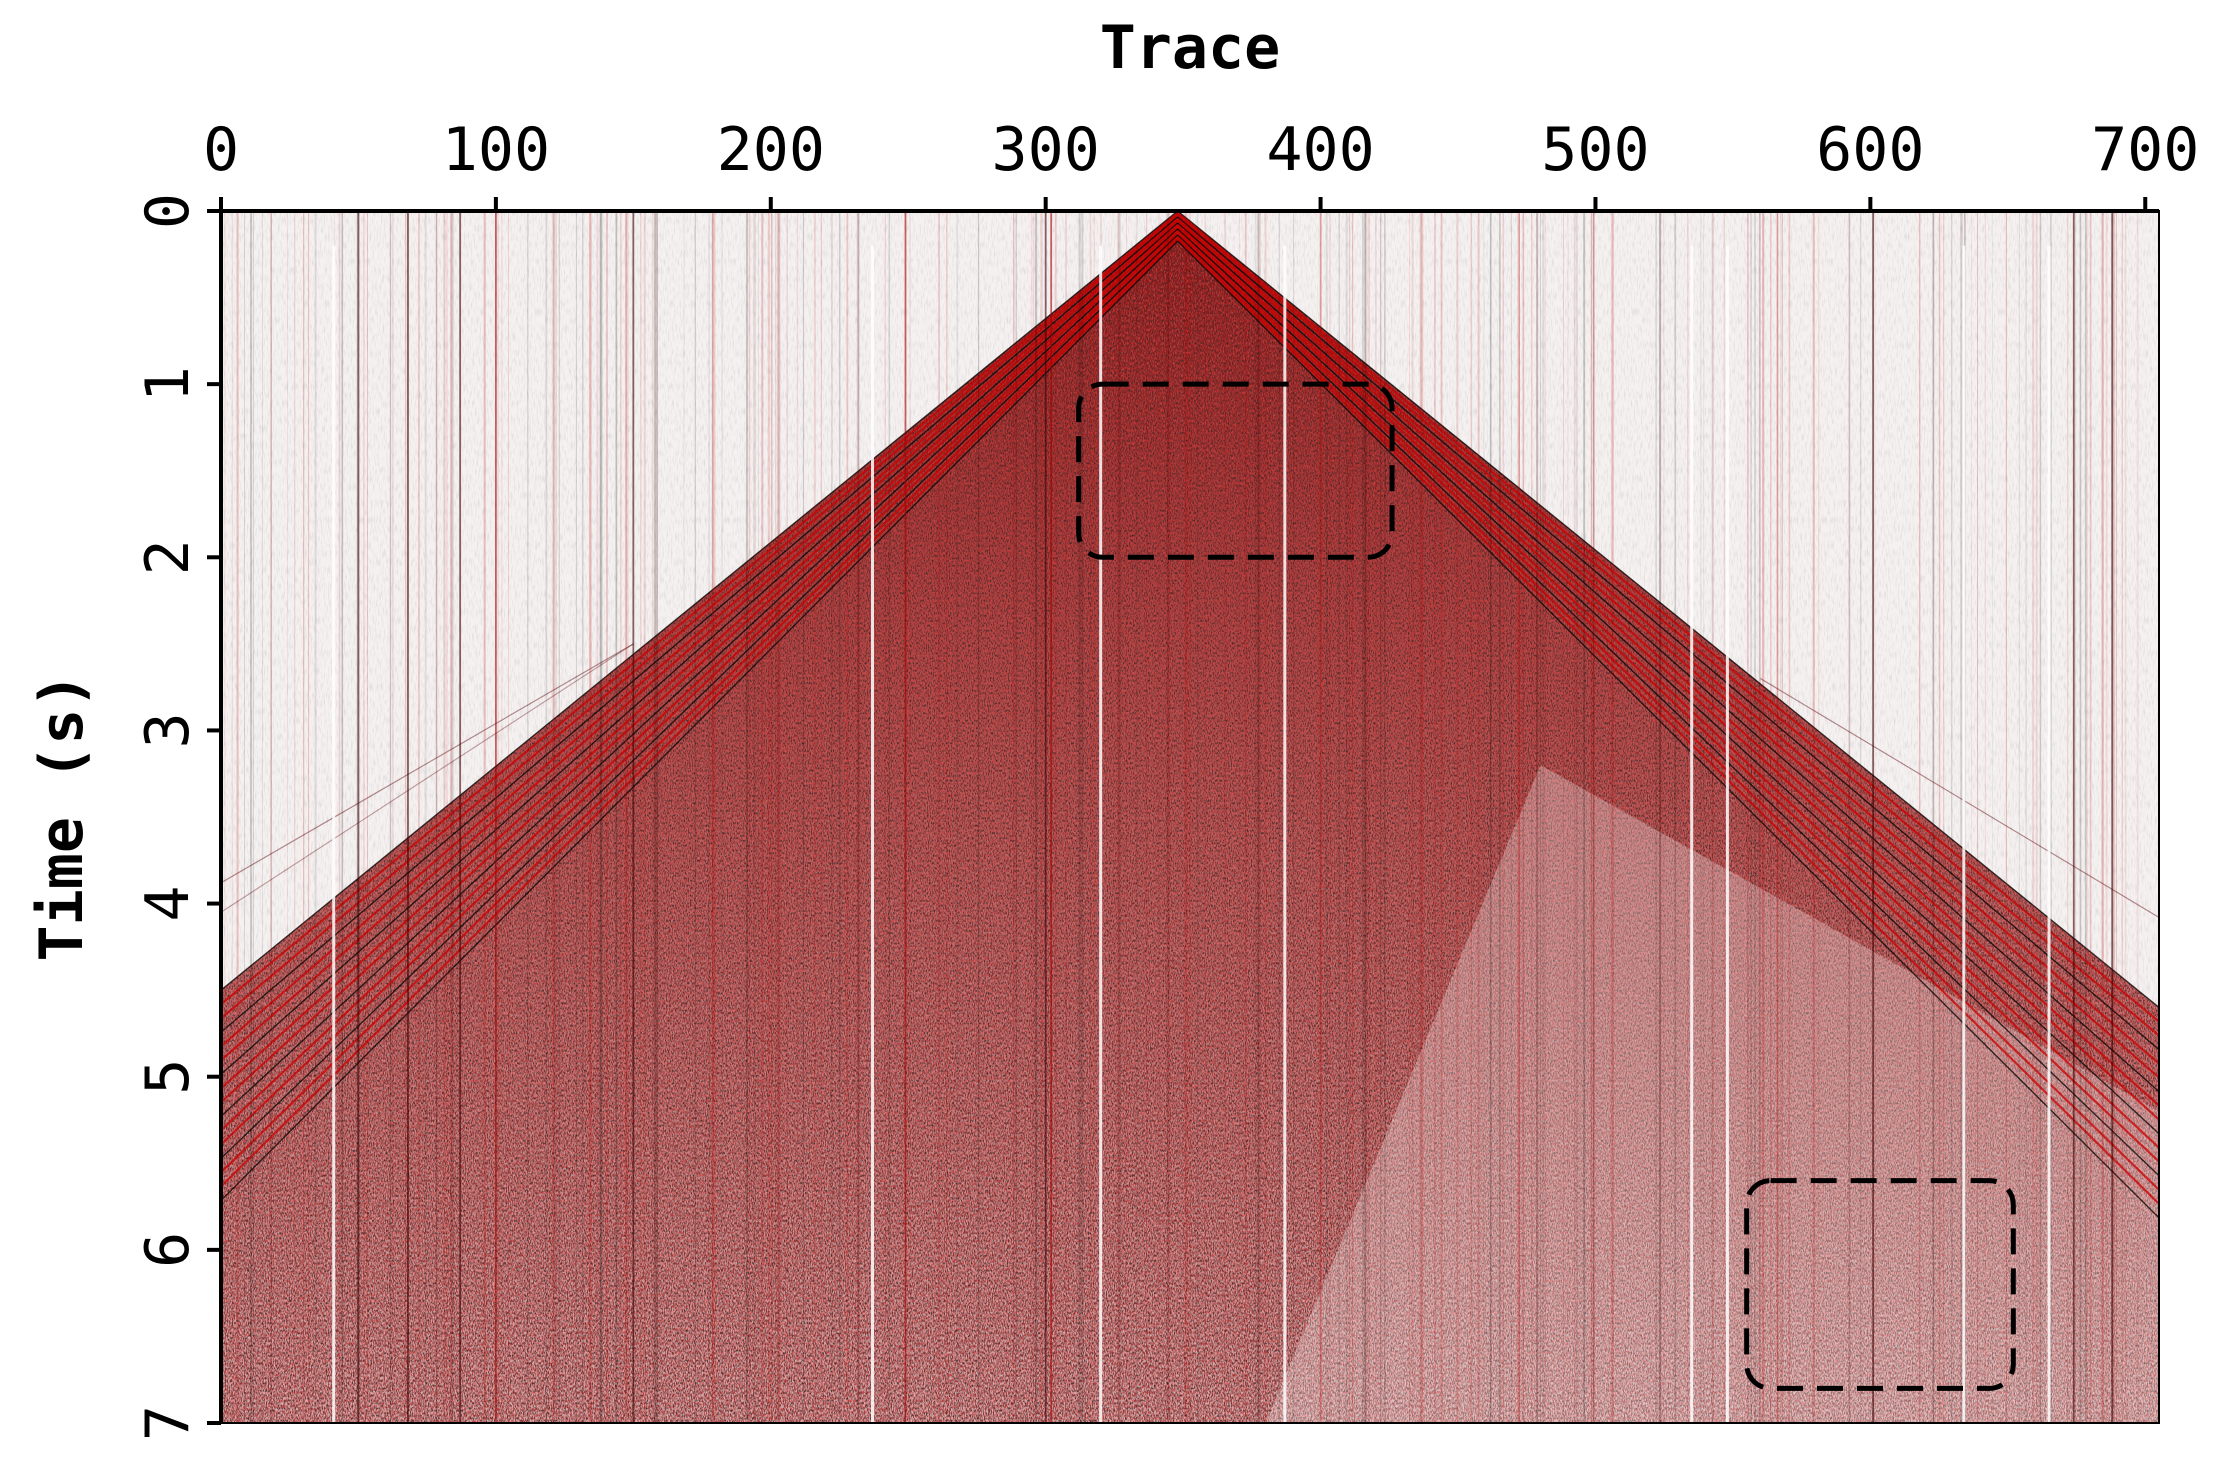 This screenshot has width=2234, height=1466. I want to click on x-tick-label: 500, so click(1595, 150).